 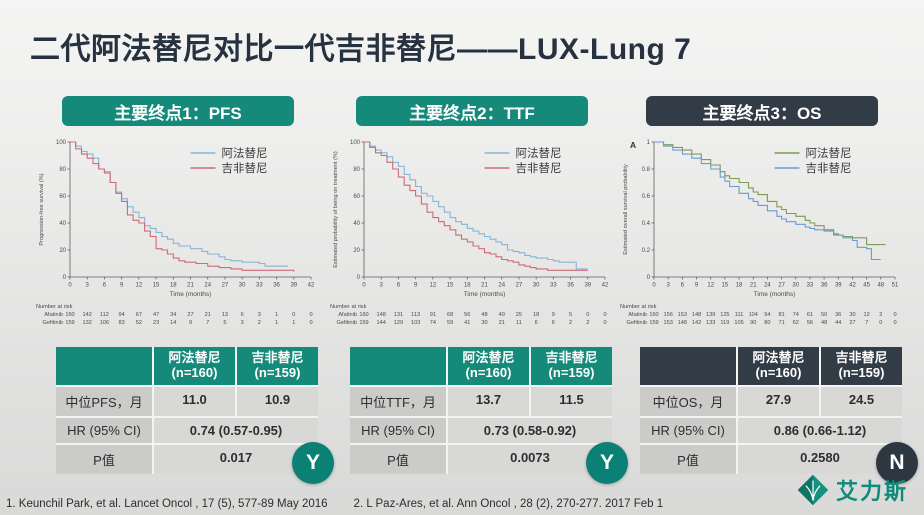 What do you see at coordinates (194, 357) in the screenshot?
I see `pfs-col-afatinib-name: 阿法替尼` at bounding box center [194, 357].